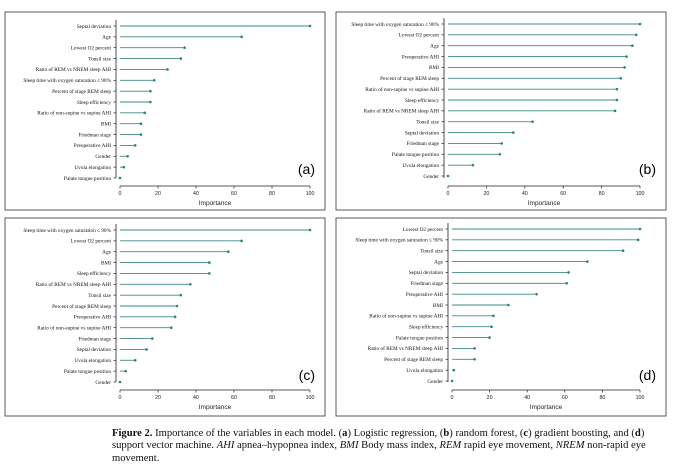  Describe the element at coordinates (94, 339) in the screenshot. I see `variable-label: Friedman stage` at that location.